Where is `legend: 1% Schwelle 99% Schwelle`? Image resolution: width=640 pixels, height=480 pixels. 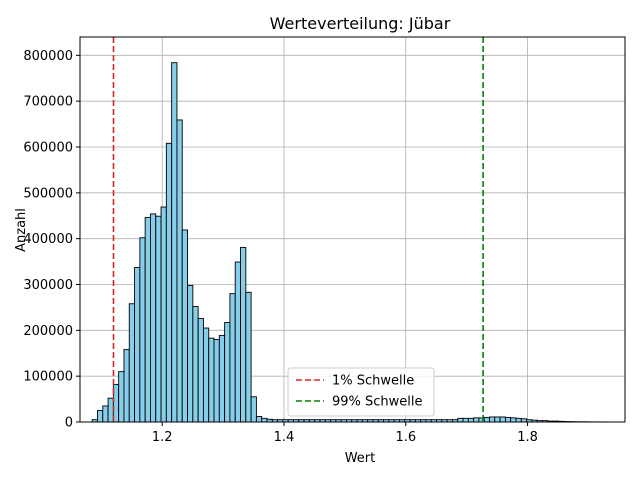
legend: 1% Schwelle 99% Schwelle is located at coordinates (361, 392).